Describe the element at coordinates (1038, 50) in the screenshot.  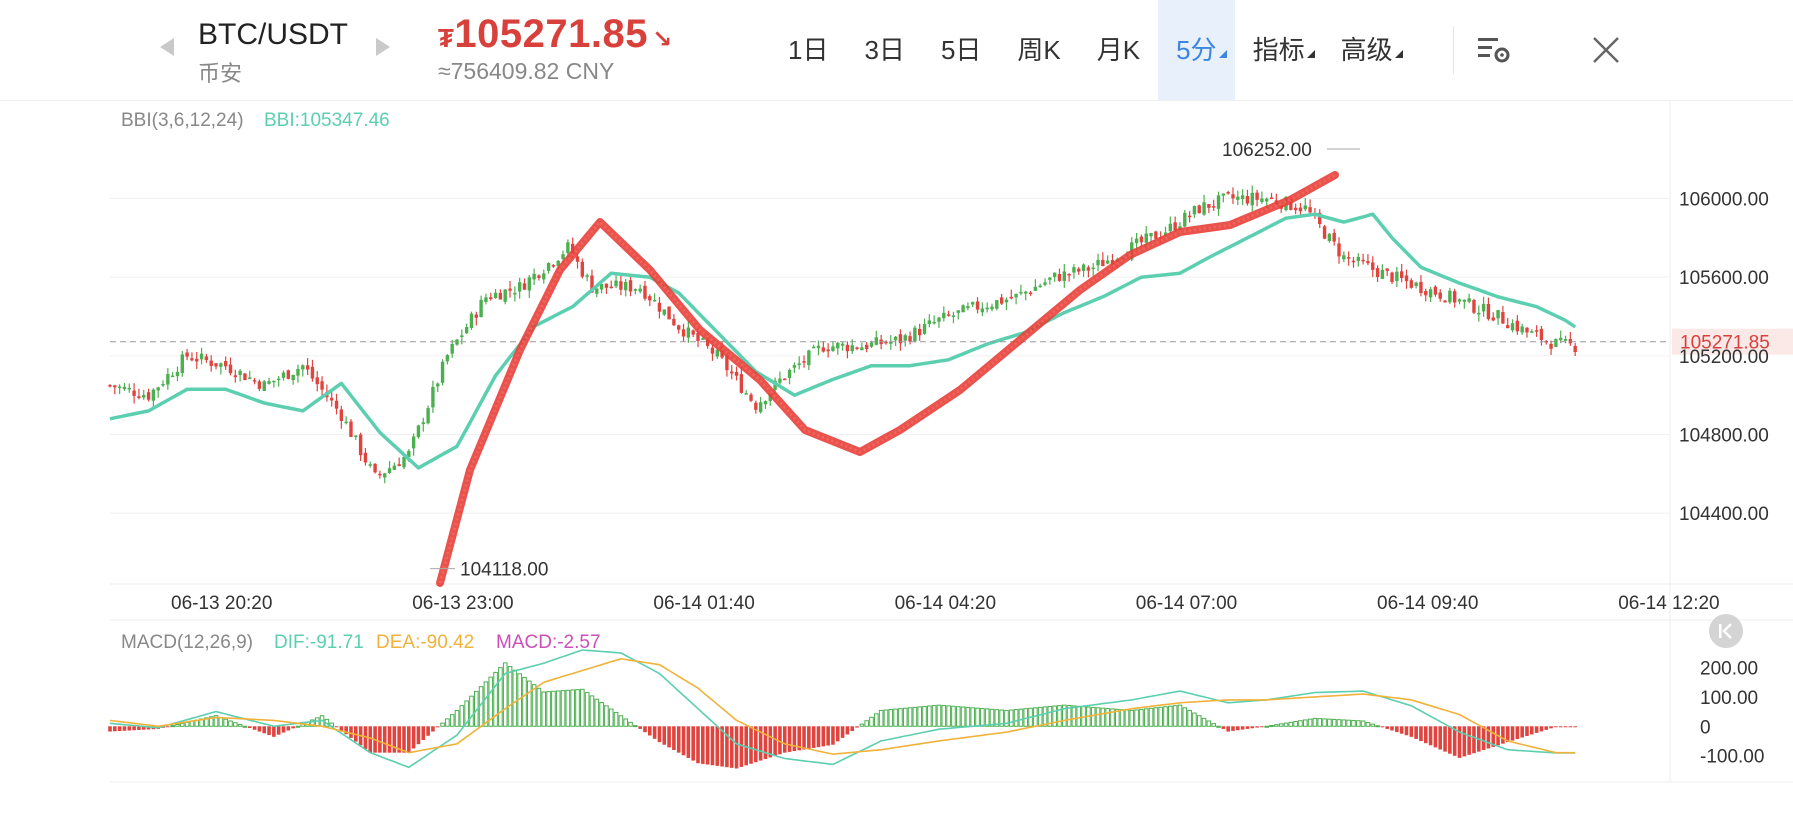
I see `tab-weekly: 周K` at that location.